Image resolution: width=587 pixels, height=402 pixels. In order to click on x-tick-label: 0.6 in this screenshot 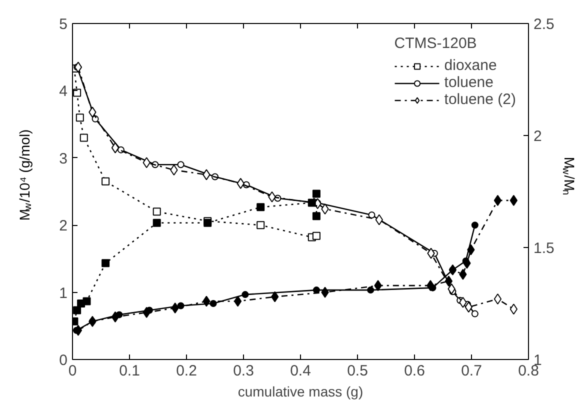, I will do `click(414, 371)`.